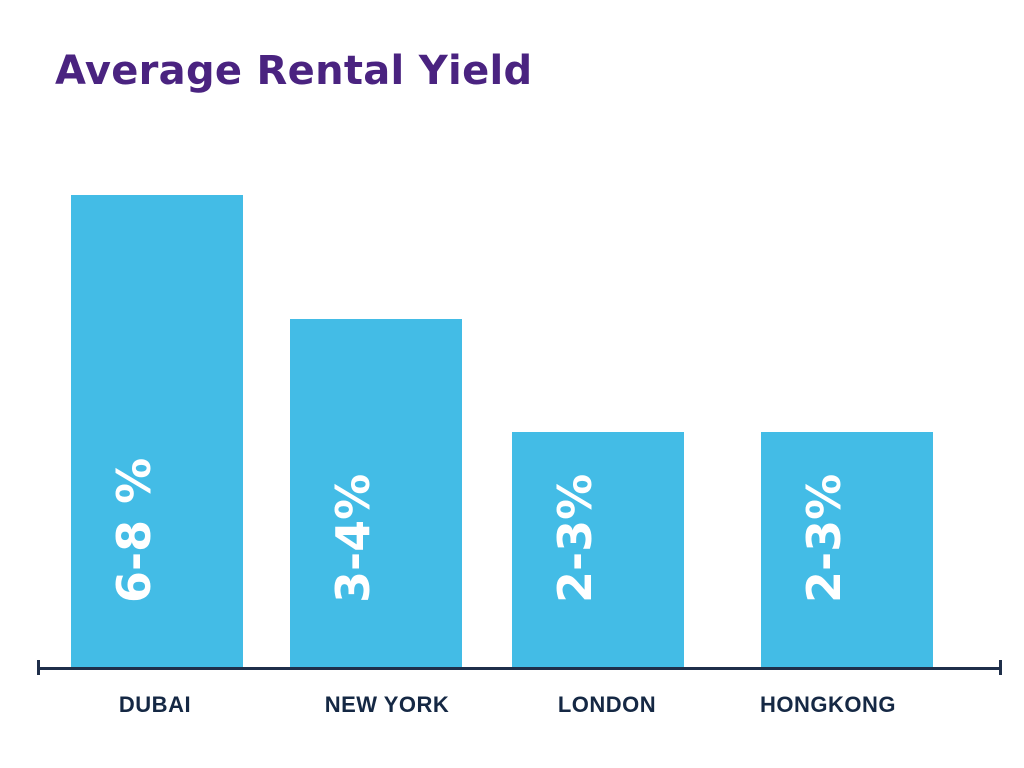 This screenshot has height=768, width=1024. What do you see at coordinates (387, 704) in the screenshot?
I see `category-label-new-york: NEW YORK` at bounding box center [387, 704].